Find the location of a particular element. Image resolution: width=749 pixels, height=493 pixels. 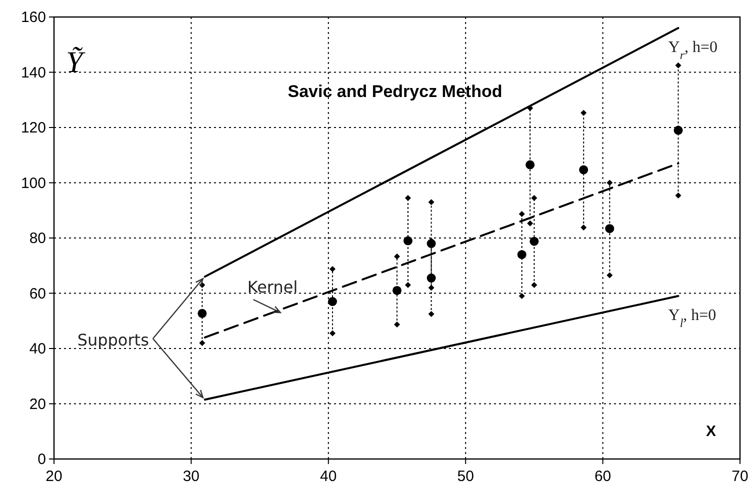

y-axis-title: Ỹ is located at coordinates (76, 62).